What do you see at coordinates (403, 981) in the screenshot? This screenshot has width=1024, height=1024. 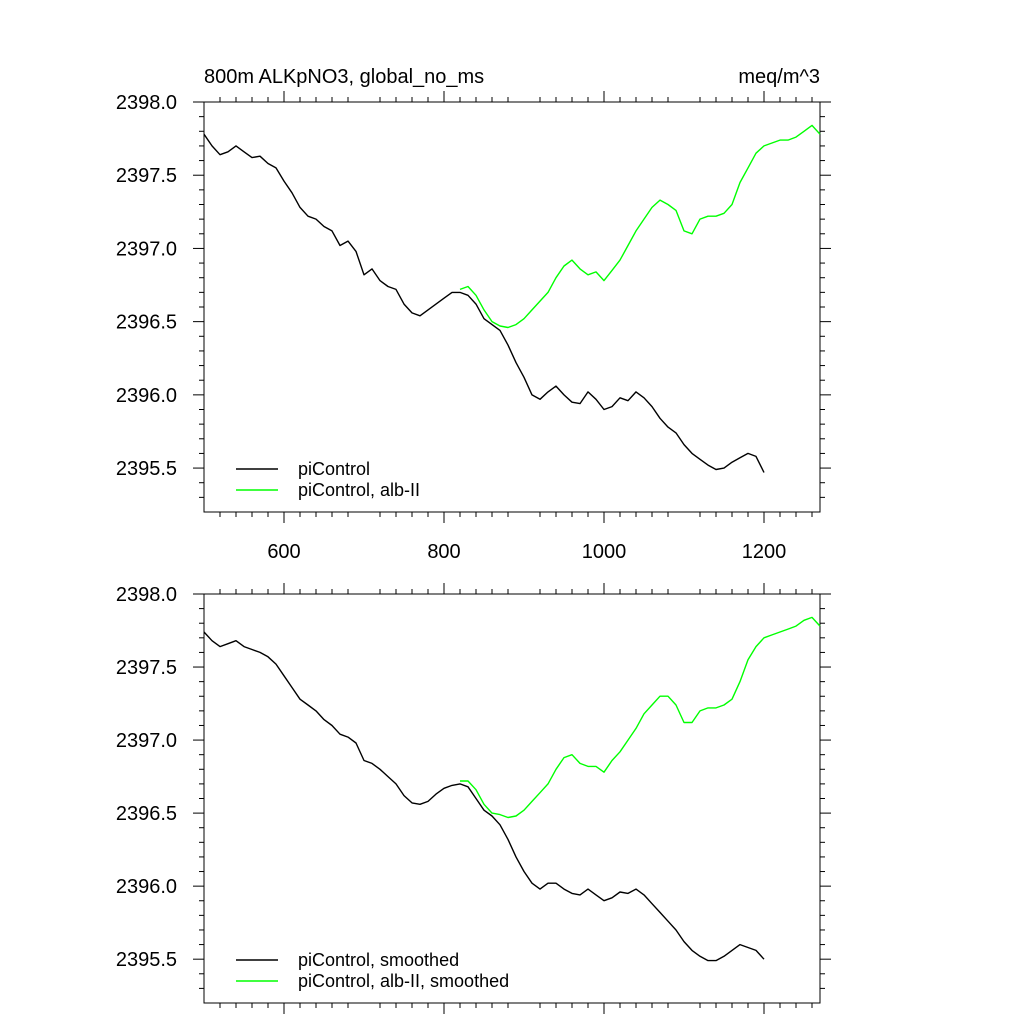 I see `legend-label: piControl, alb-II, smoothed` at bounding box center [403, 981].